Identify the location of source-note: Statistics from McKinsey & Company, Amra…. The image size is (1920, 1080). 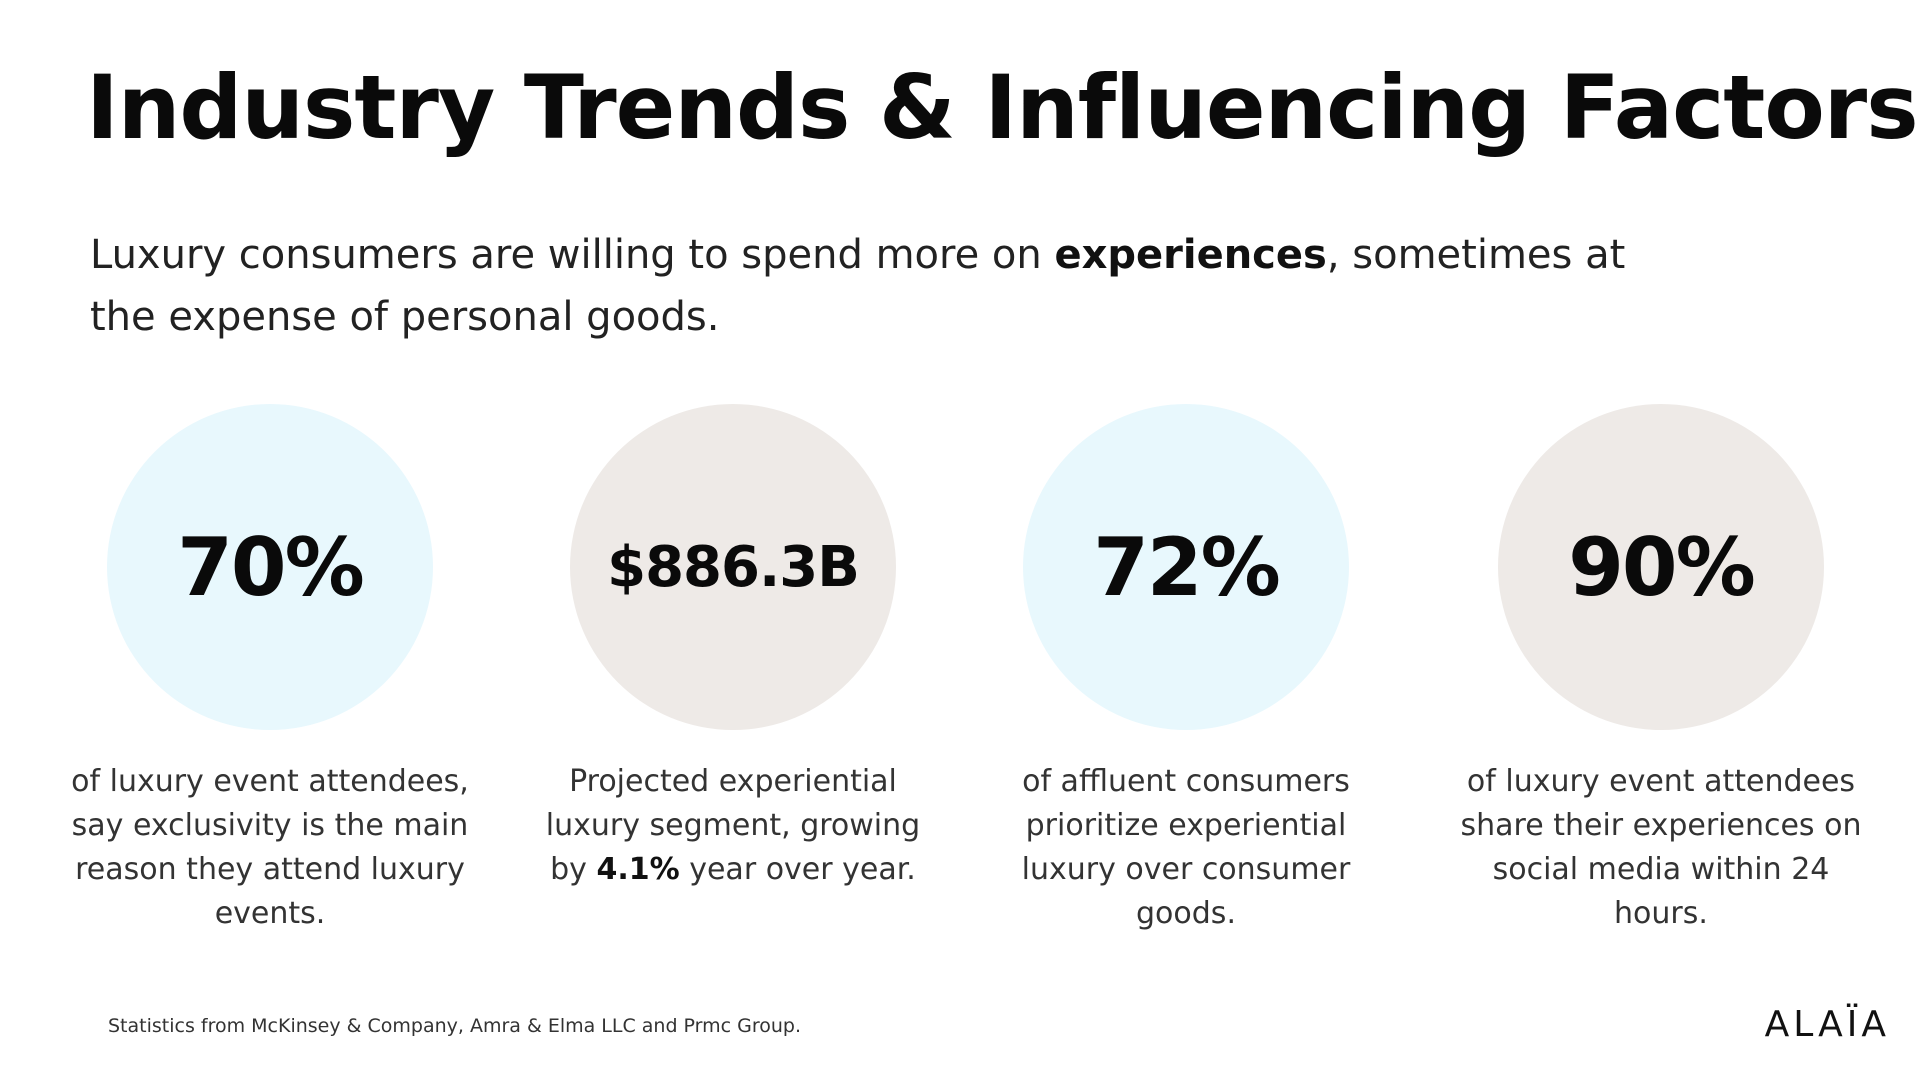
(455, 1026).